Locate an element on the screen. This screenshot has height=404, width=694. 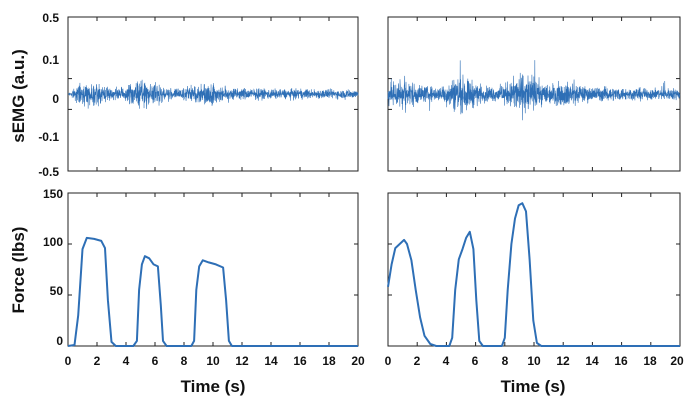
y-tick-label: 0.5 is located at coordinates (50, 18).